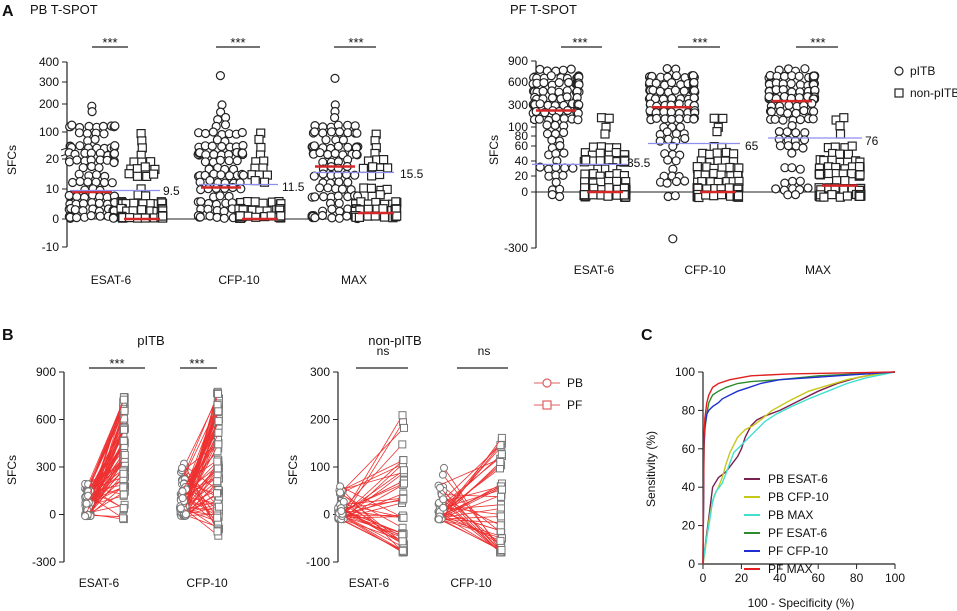 This screenshot has height=611, width=957. I want to click on x-tick-label: MAX, so click(818, 270).